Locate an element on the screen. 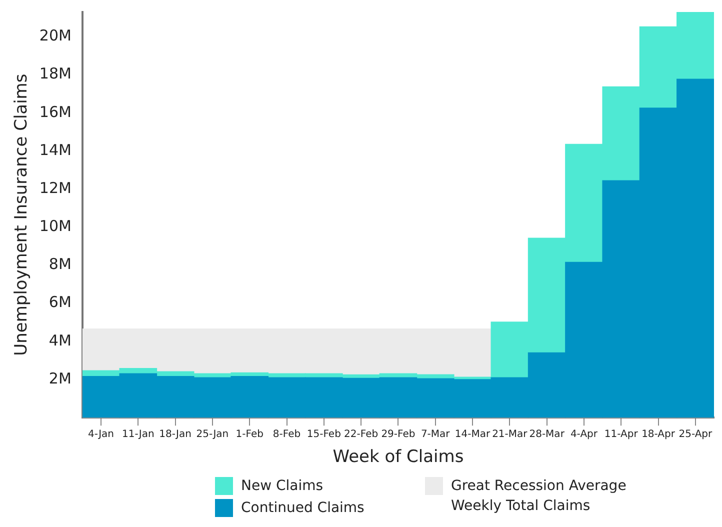 The width and height of the screenshot is (722, 527). y-tick-label: 2M is located at coordinates (60, 378).